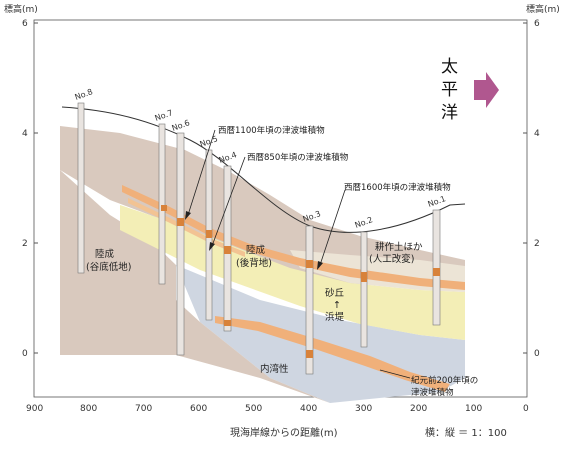 This screenshot has height=449, width=570. Describe the element at coordinates (449, 90) in the screenshot. I see `ocean-label-char: 平` at that location.